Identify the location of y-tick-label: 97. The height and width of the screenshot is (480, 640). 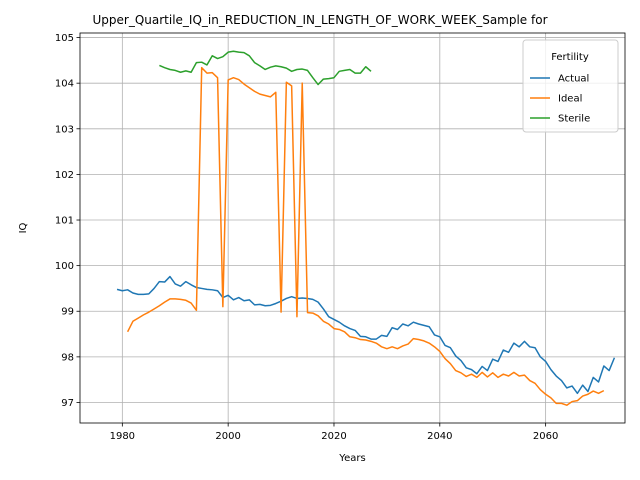
(67, 403).